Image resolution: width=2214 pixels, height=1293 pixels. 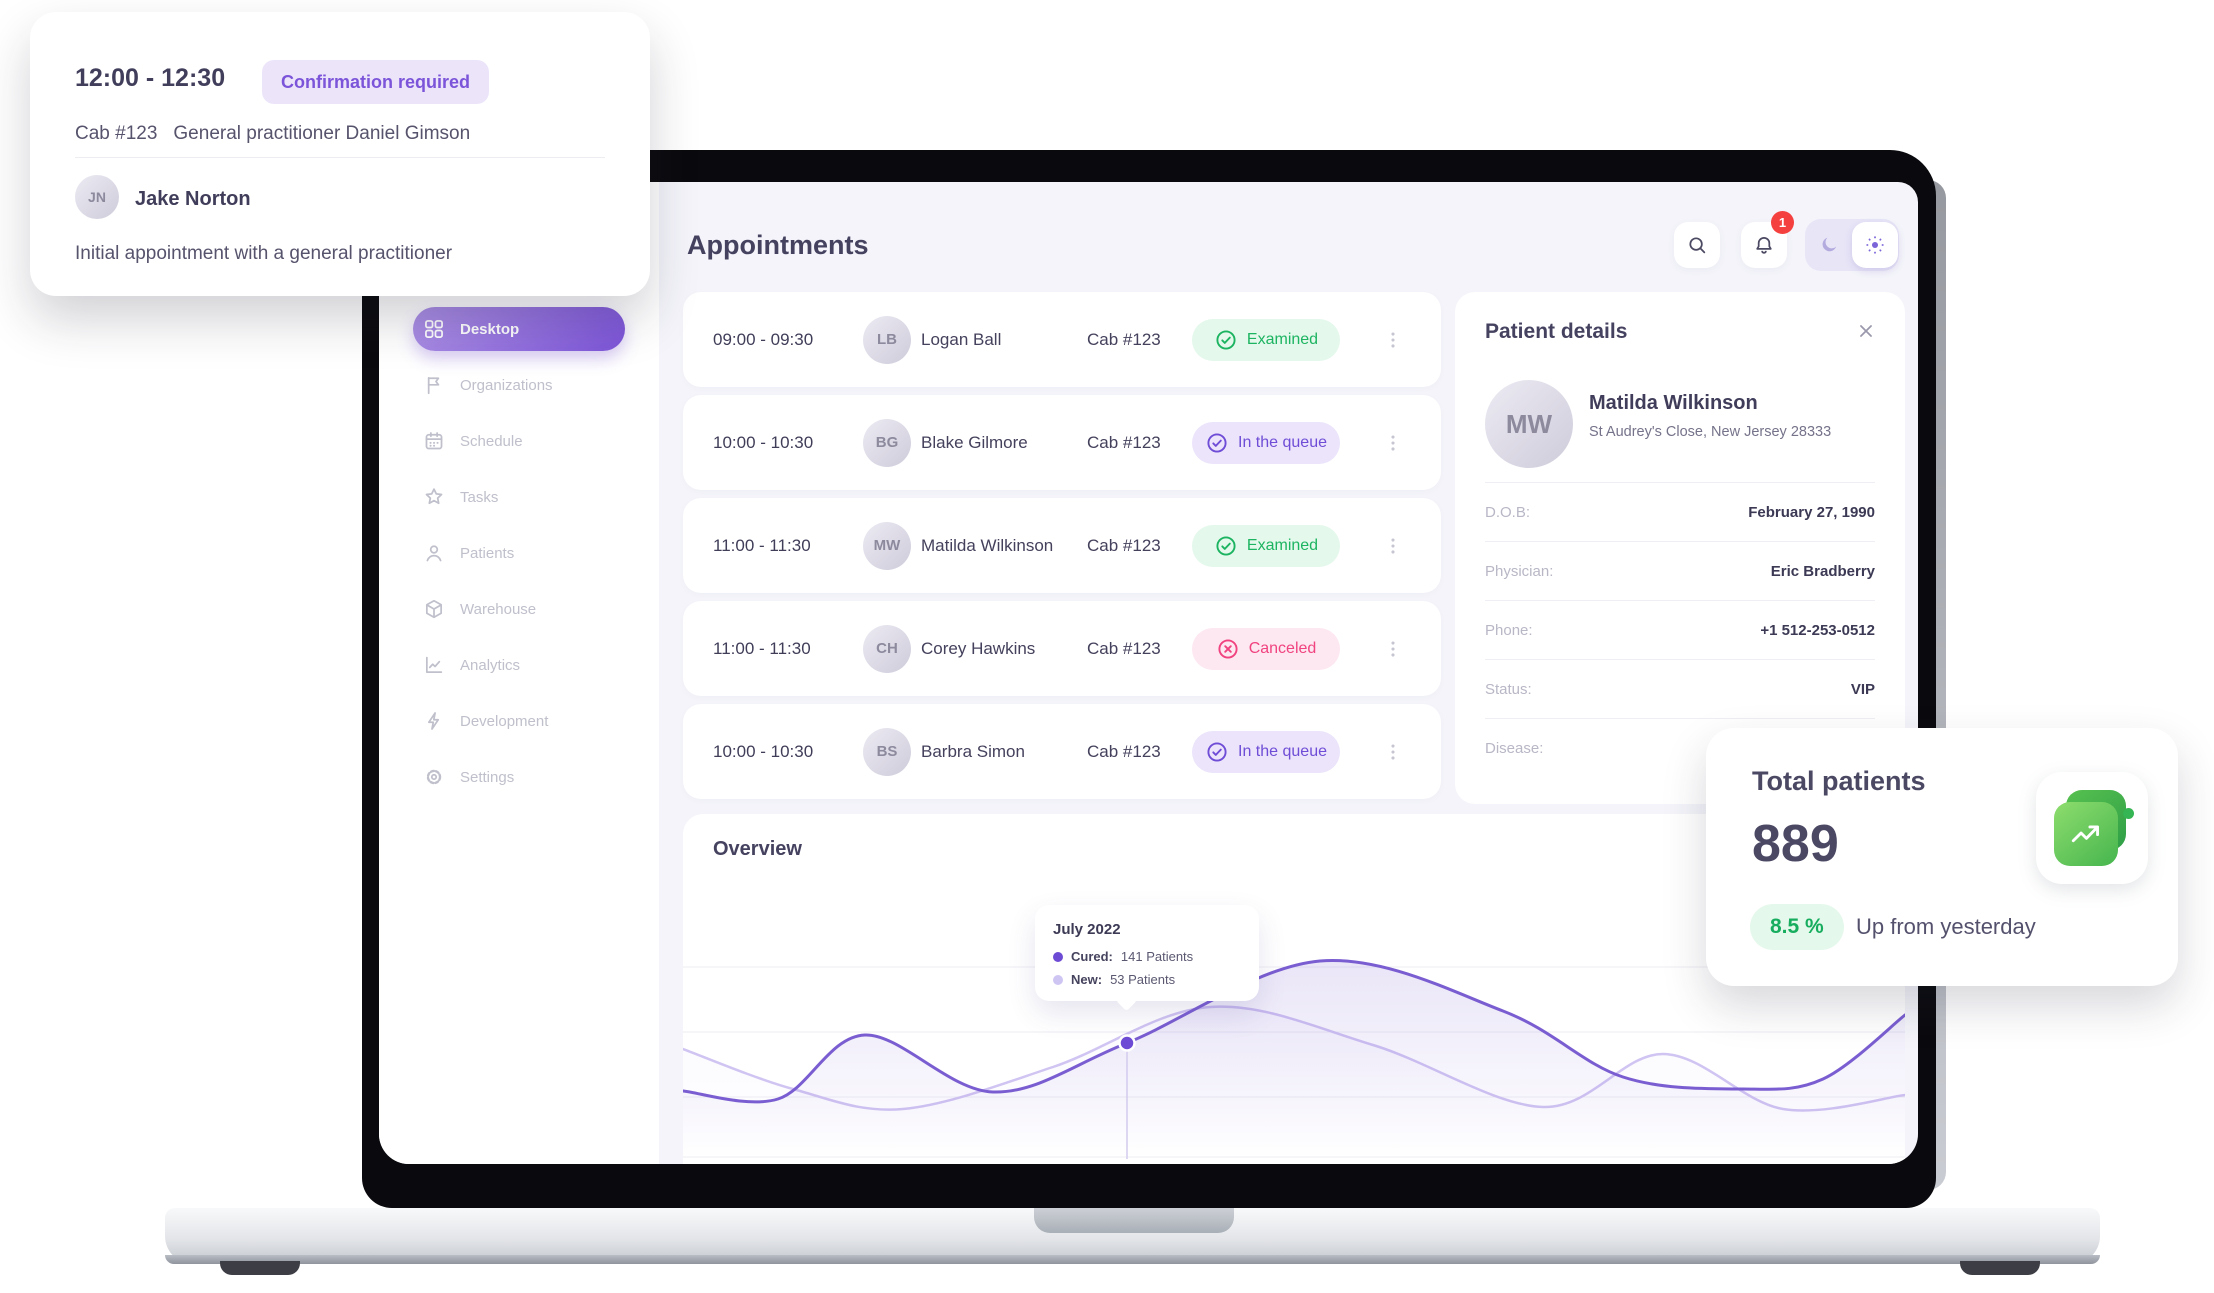 What do you see at coordinates (434, 553) in the screenshot?
I see `user-icon` at bounding box center [434, 553].